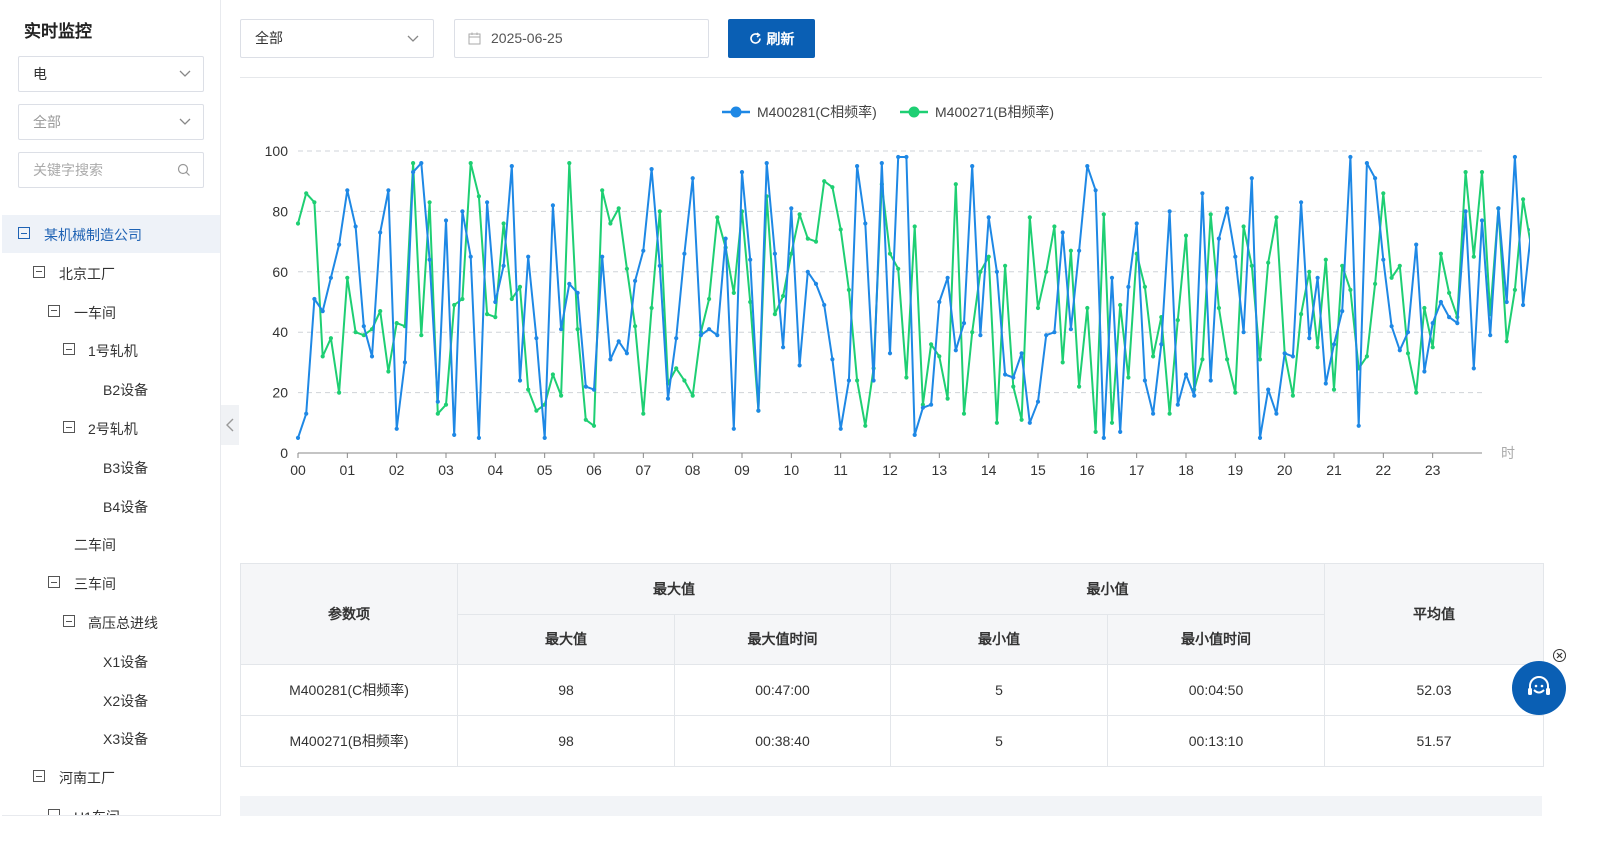 The image size is (1617, 848). What do you see at coordinates (111, 661) in the screenshot?
I see `tree-node: X1设备` at bounding box center [111, 661].